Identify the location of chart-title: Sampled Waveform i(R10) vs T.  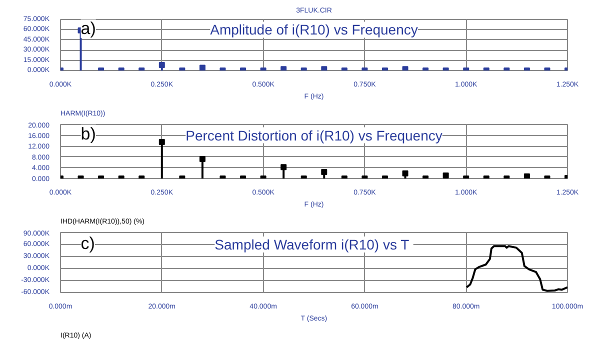
(312, 244).